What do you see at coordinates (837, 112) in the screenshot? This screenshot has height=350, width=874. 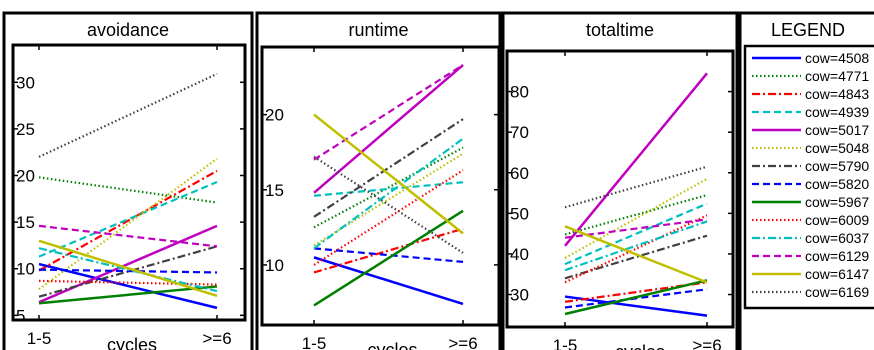 I see `legend-label: cow=4939` at bounding box center [837, 112].